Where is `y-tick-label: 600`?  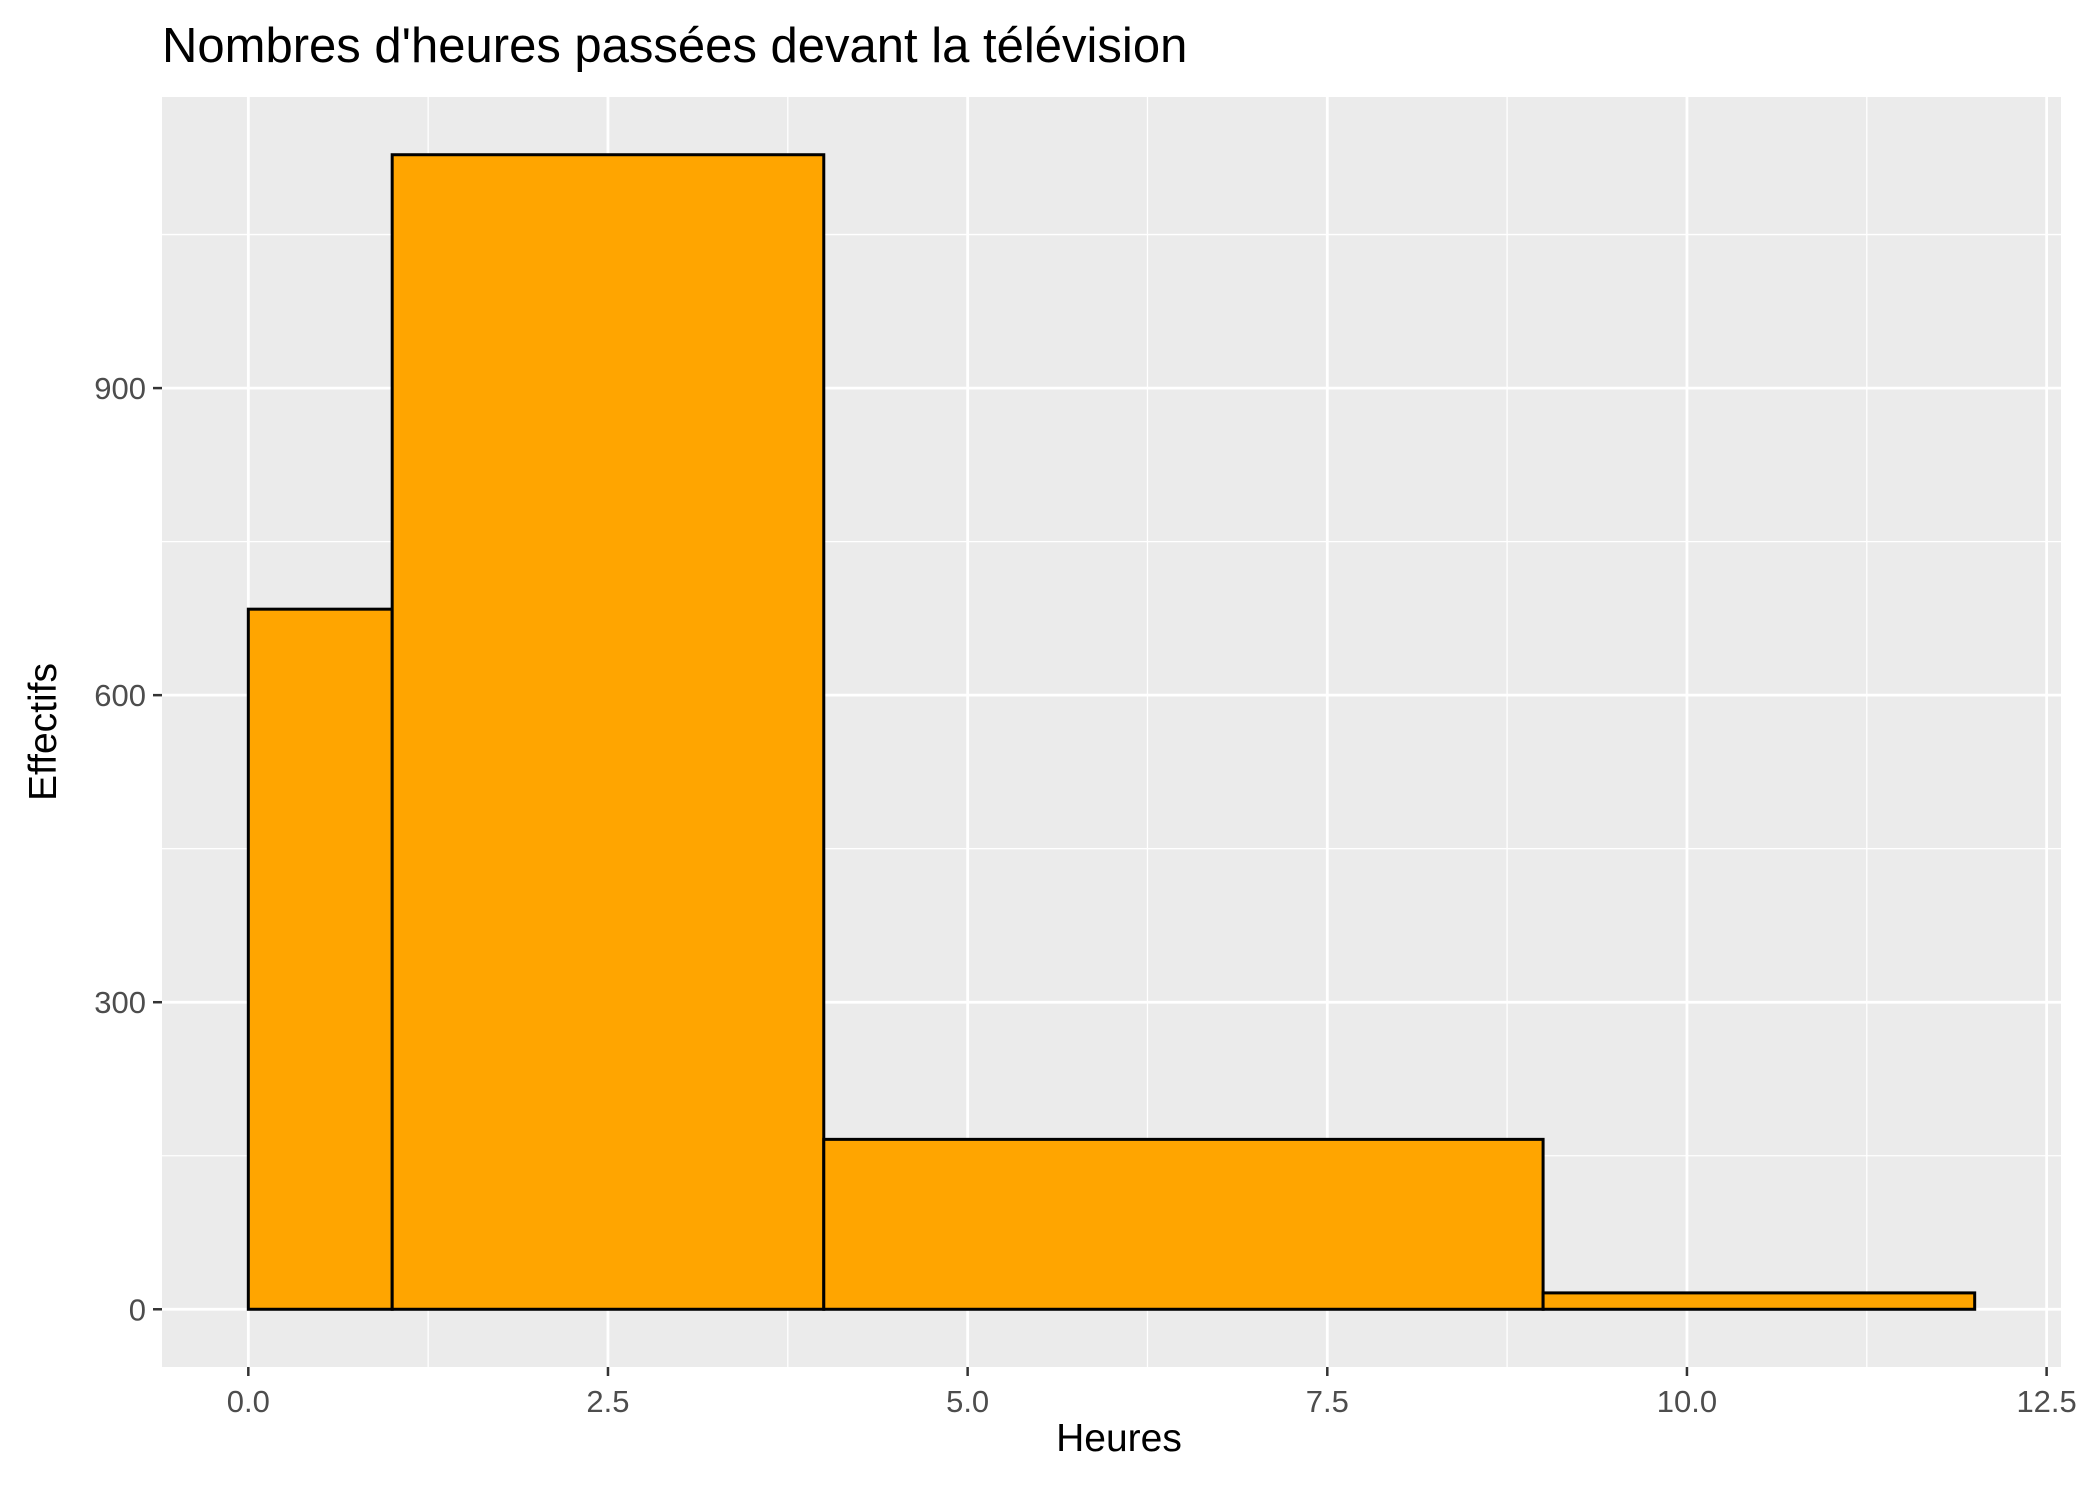 y-tick-label: 600 is located at coordinates (120, 695).